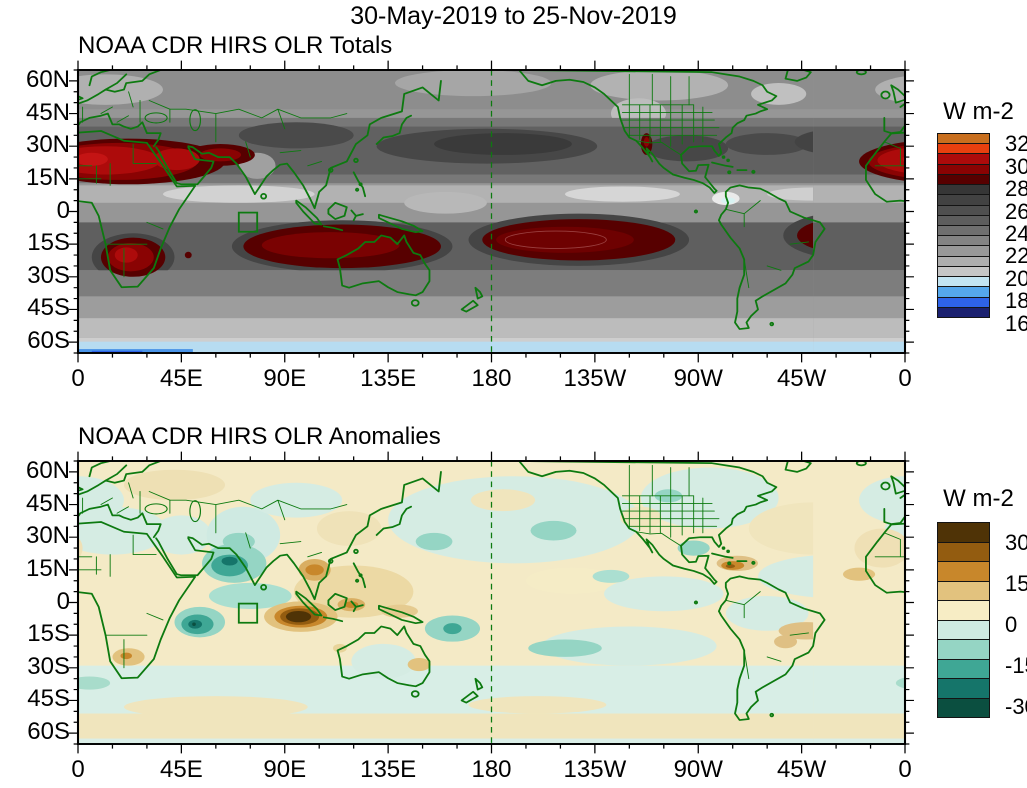  What do you see at coordinates (1016, 278) in the screenshot?
I see `colorbar-tick-label: 200` at bounding box center [1016, 278].